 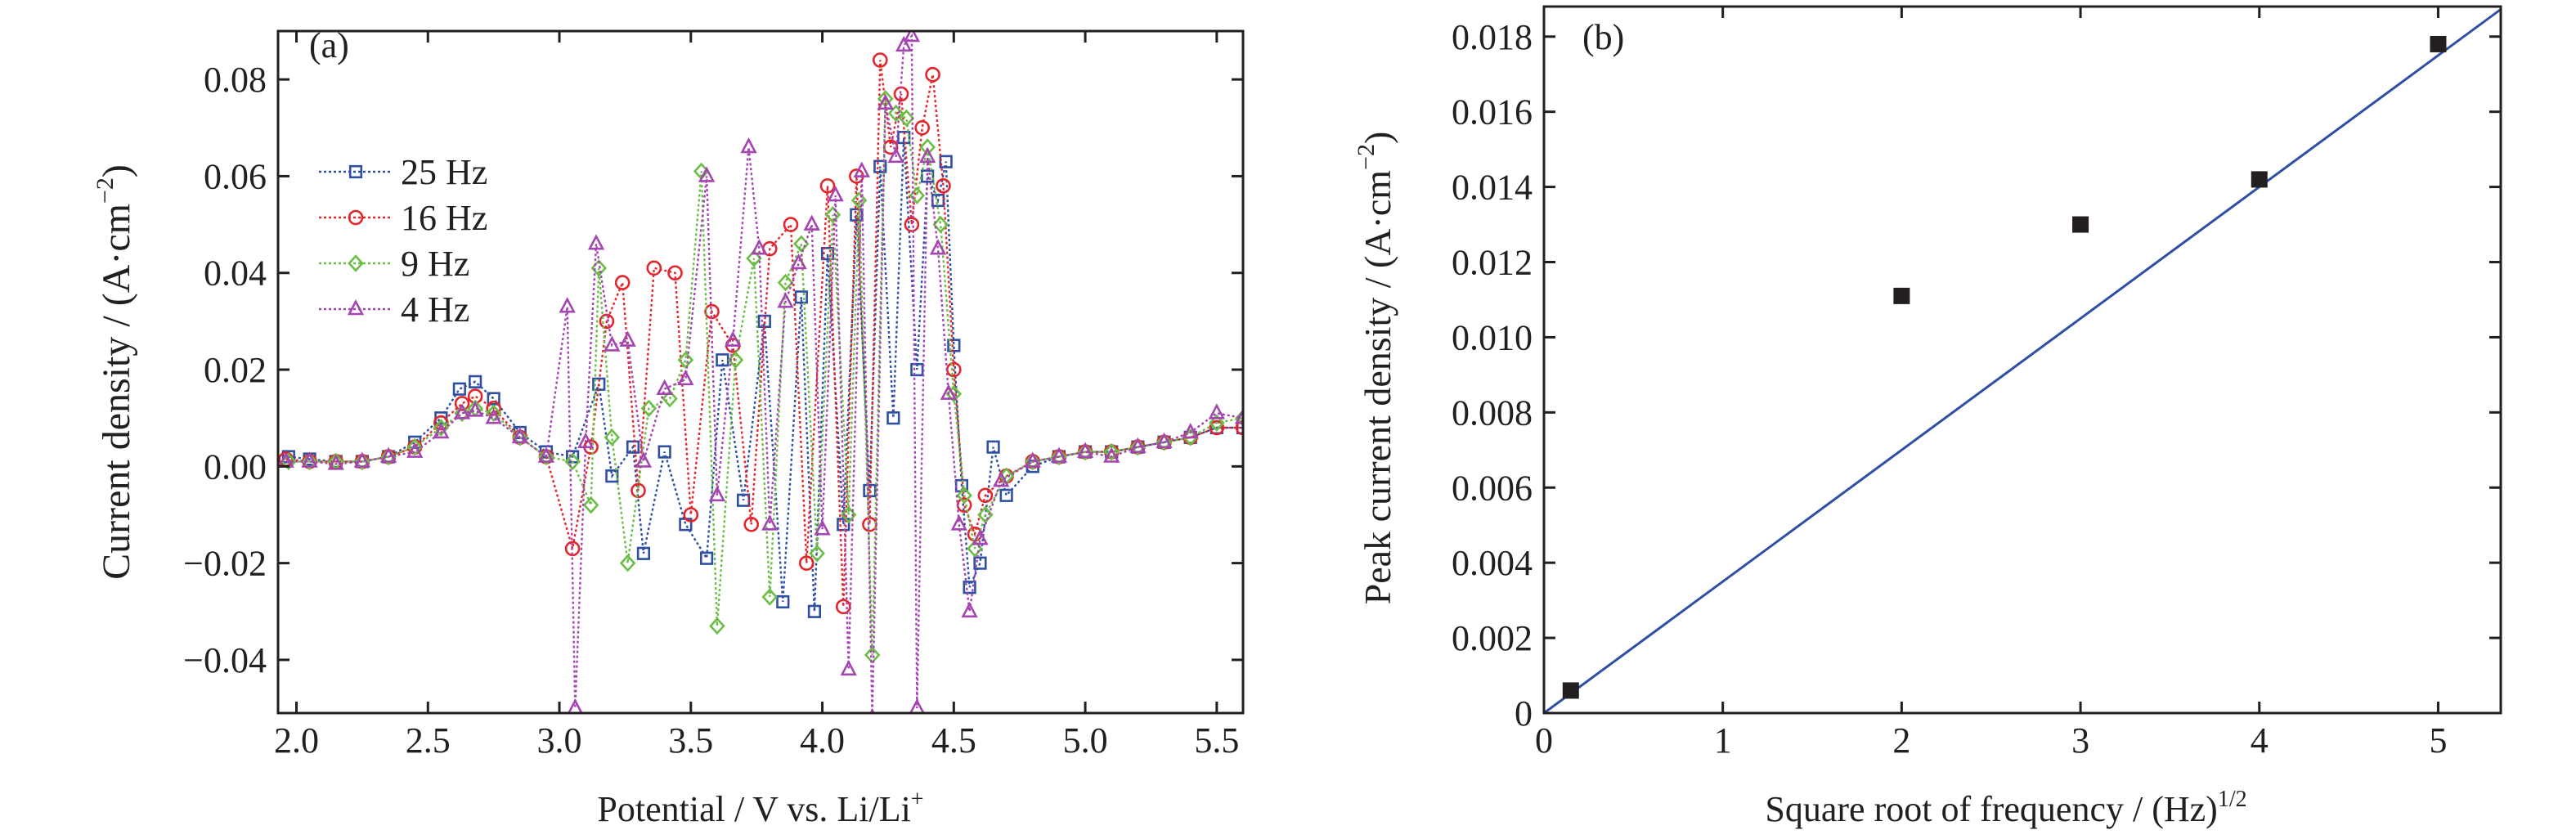 I want to click on x-tick-label: 3.5, so click(x=690, y=740).